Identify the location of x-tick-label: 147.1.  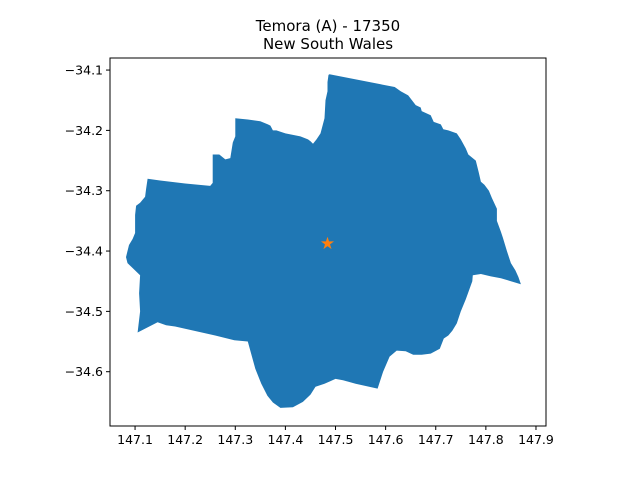
(135, 439).